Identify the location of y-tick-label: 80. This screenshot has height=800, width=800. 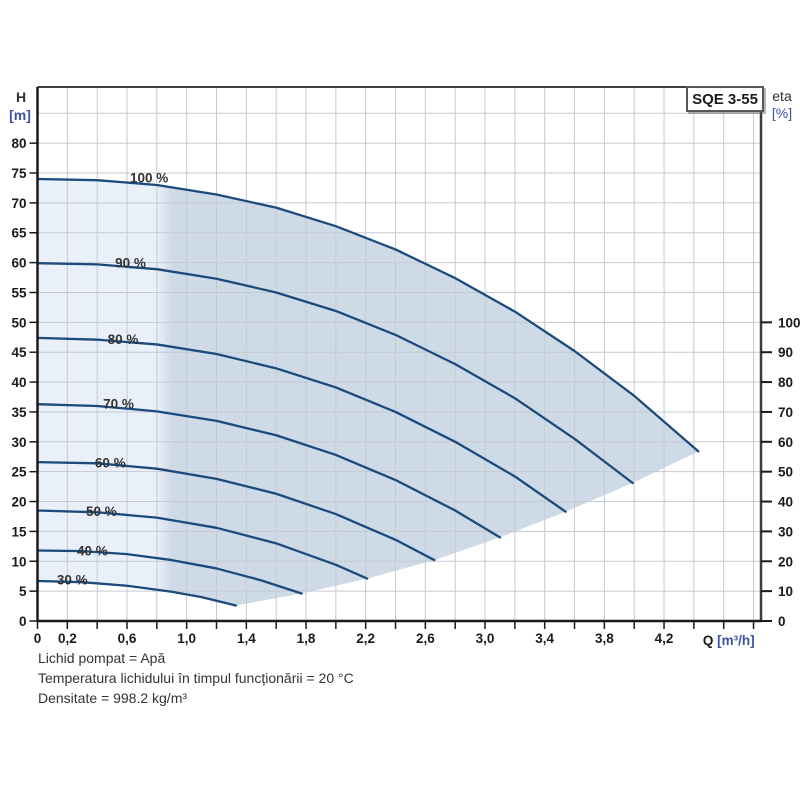
(18, 143).